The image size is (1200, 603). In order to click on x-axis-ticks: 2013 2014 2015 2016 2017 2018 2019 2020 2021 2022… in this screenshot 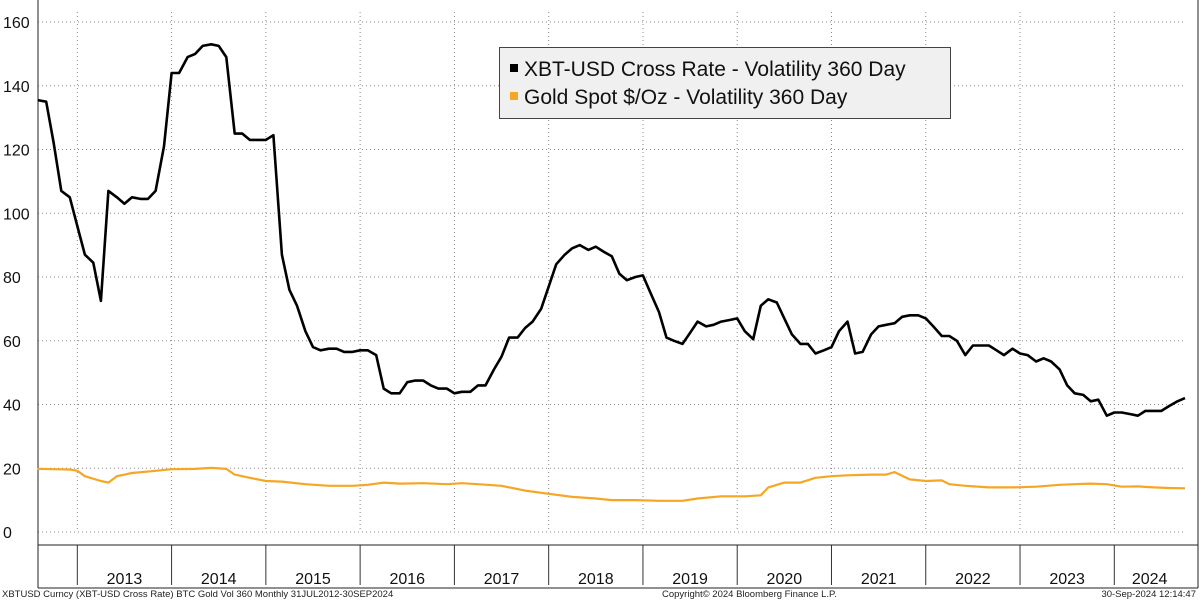, I will do `click(637, 579)`.